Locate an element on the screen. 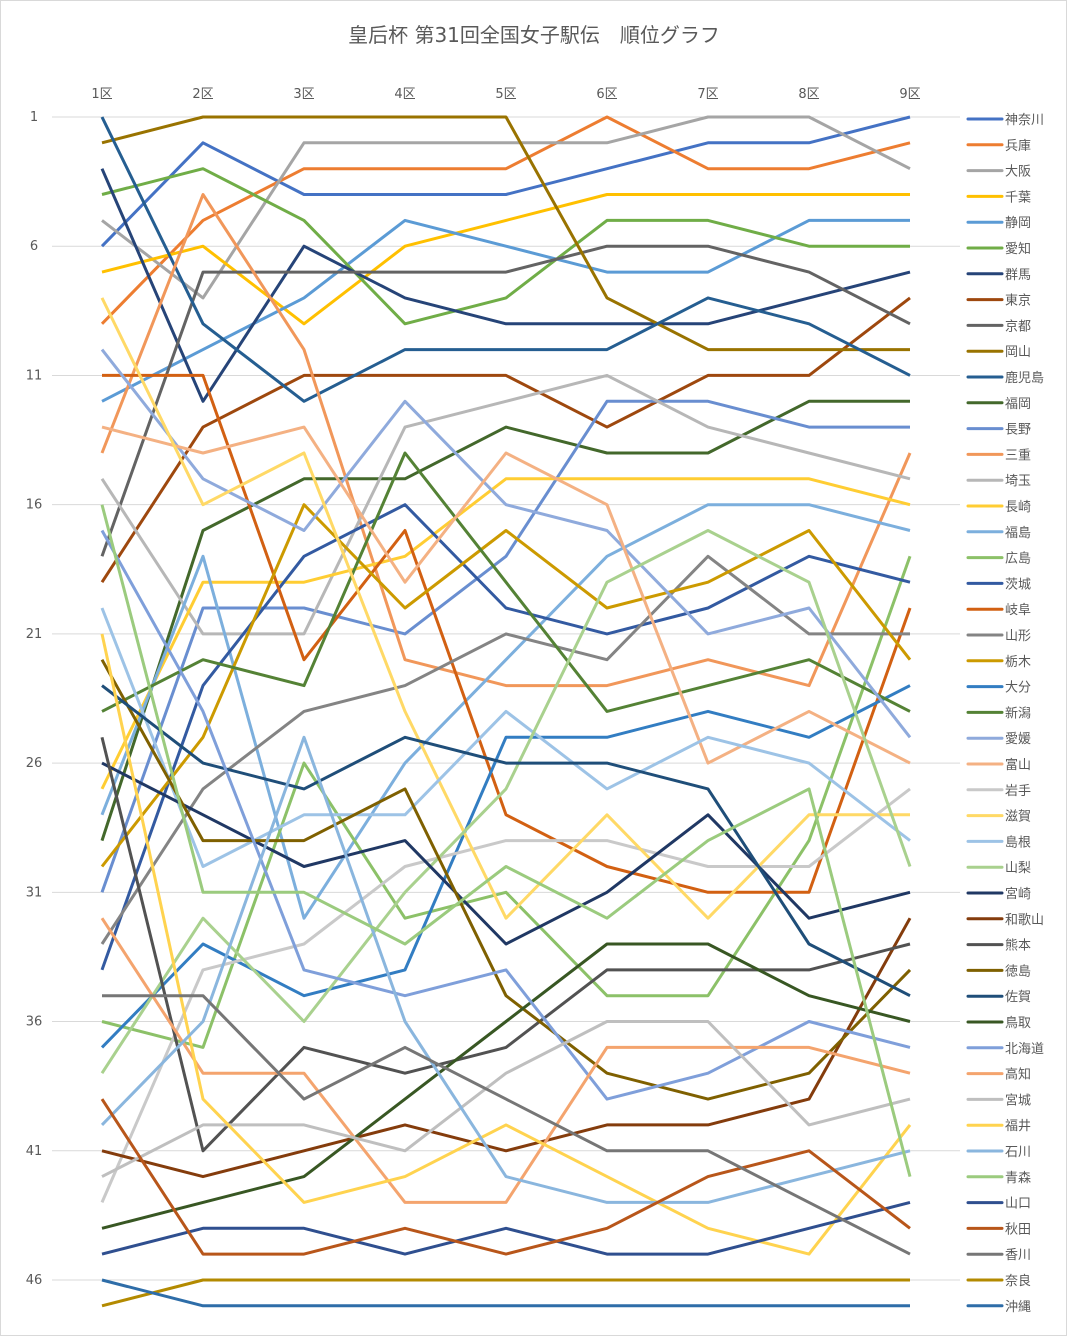  legend-item: 宮崎 is located at coordinates (998, 894).